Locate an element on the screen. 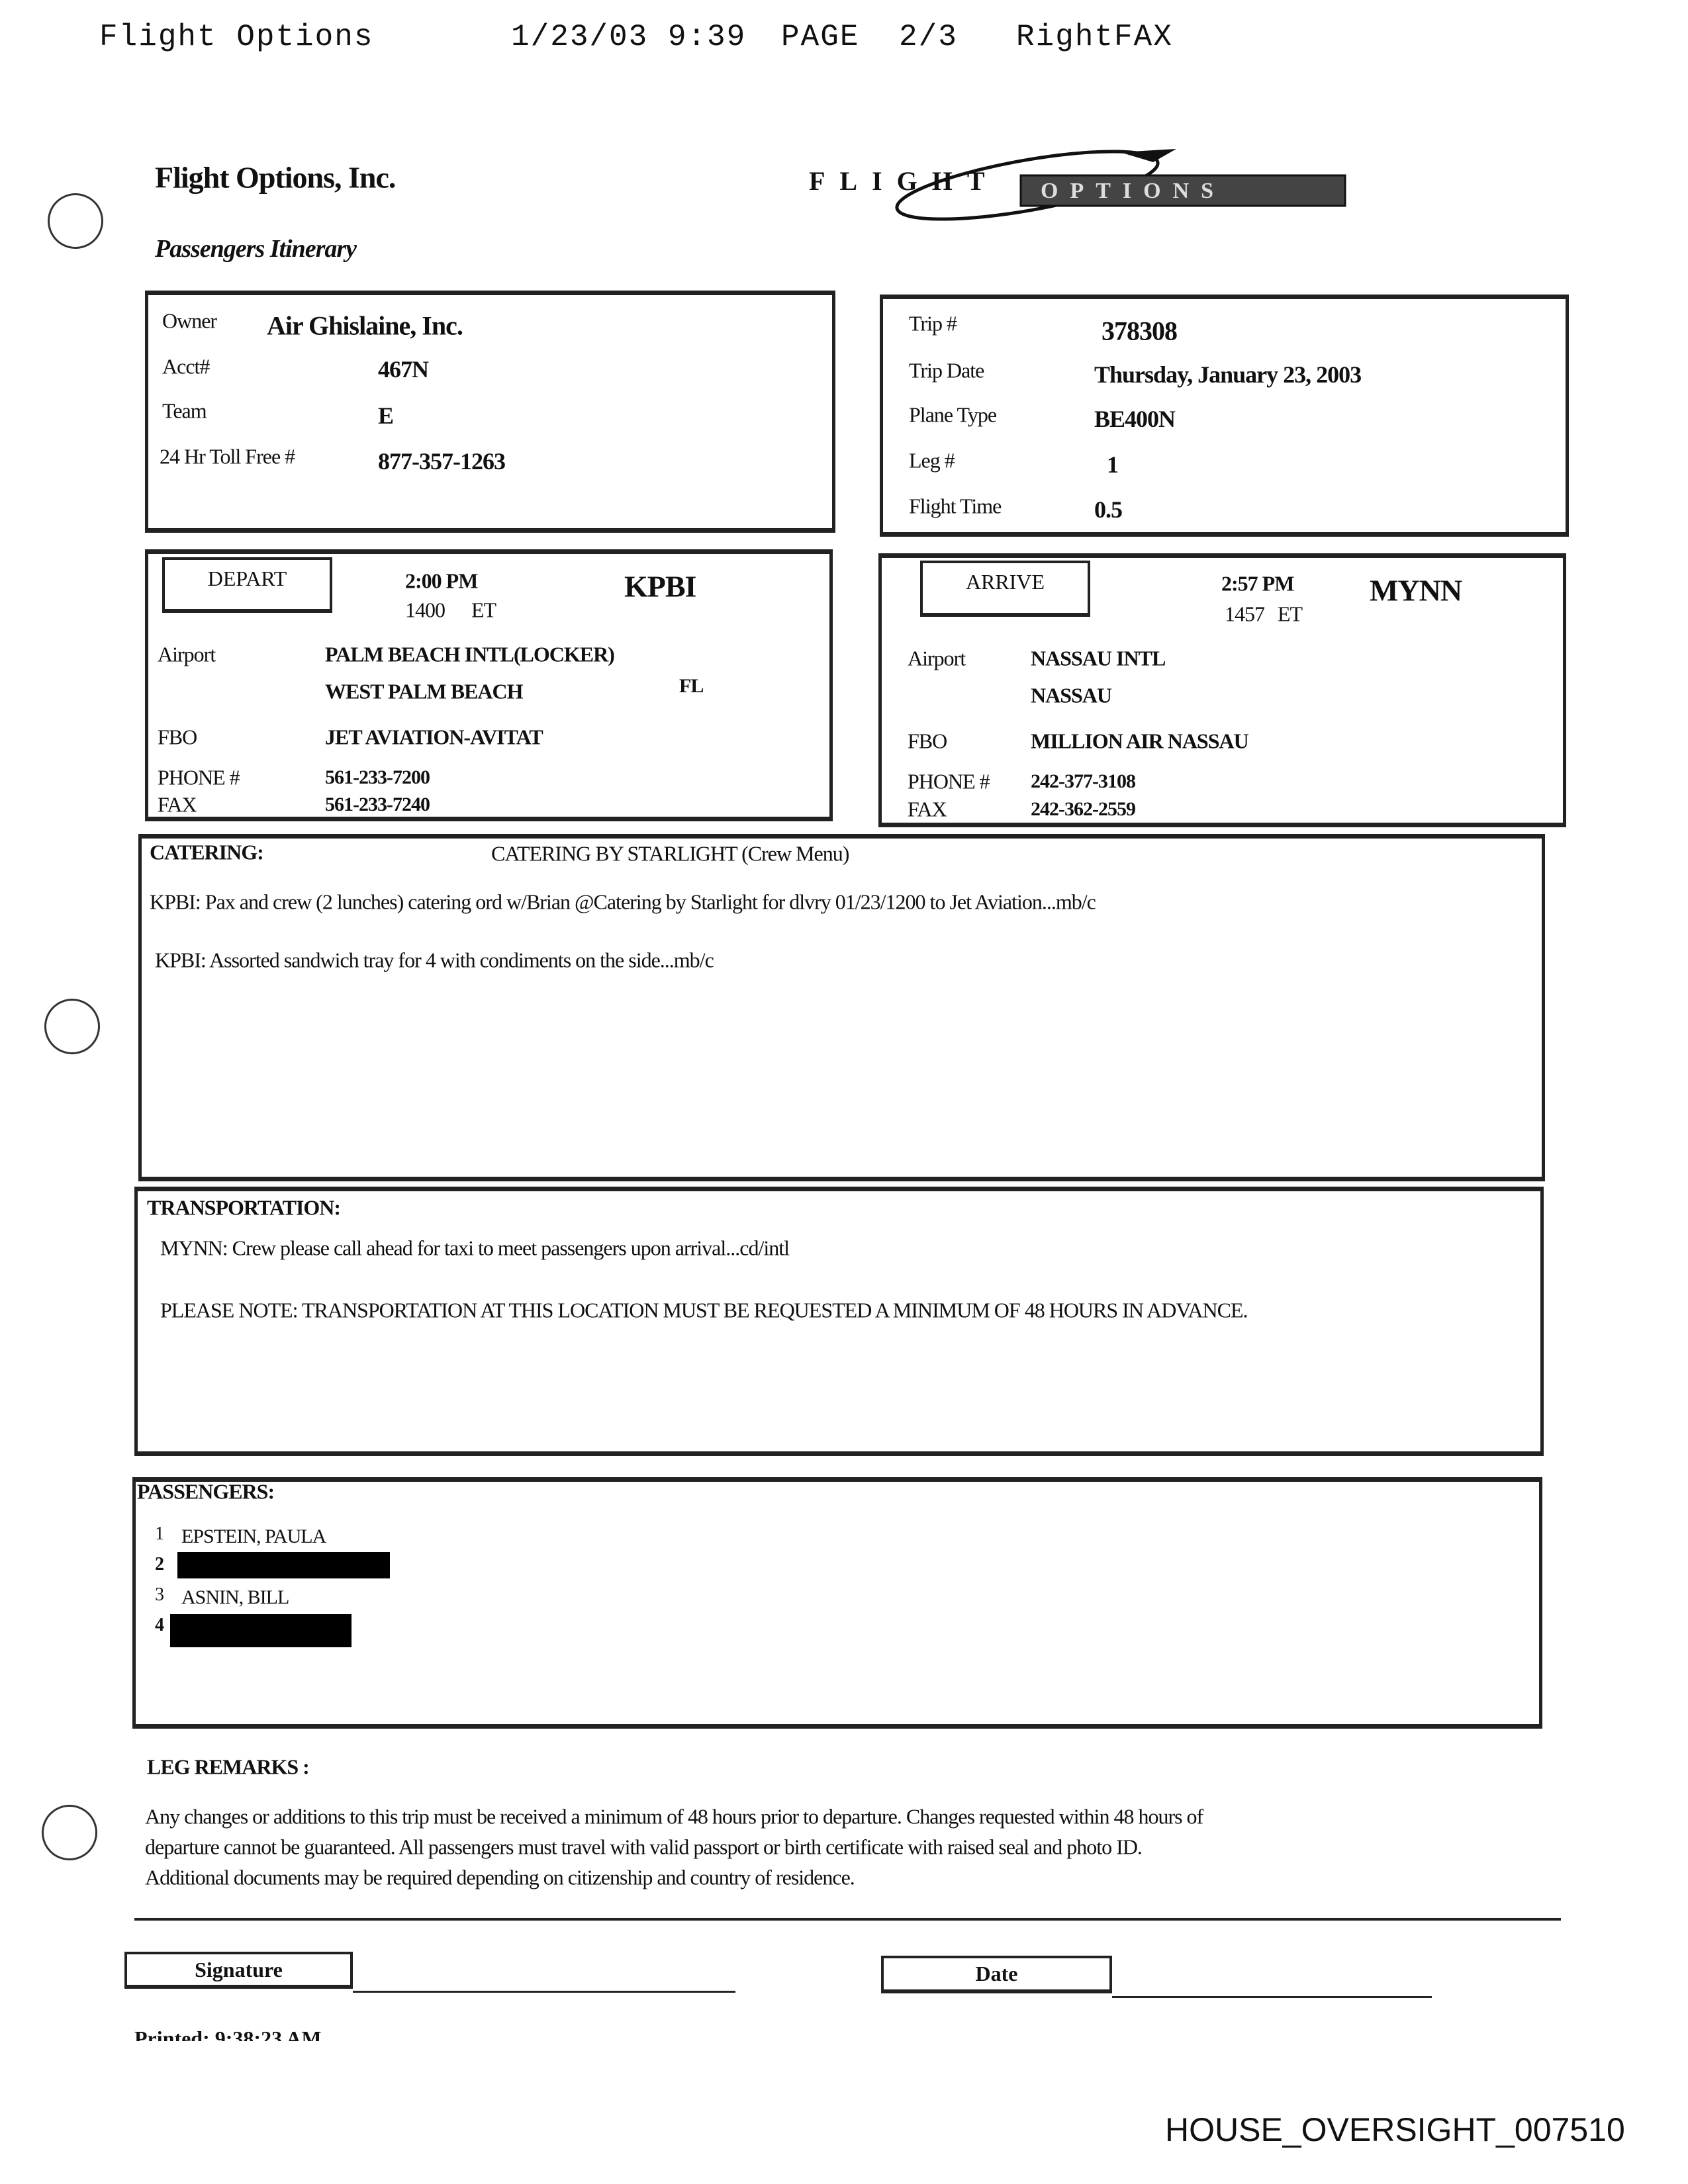 Image resolution: width=1688 pixels, height=2184 pixels. date-label: Date is located at coordinates (996, 1974).